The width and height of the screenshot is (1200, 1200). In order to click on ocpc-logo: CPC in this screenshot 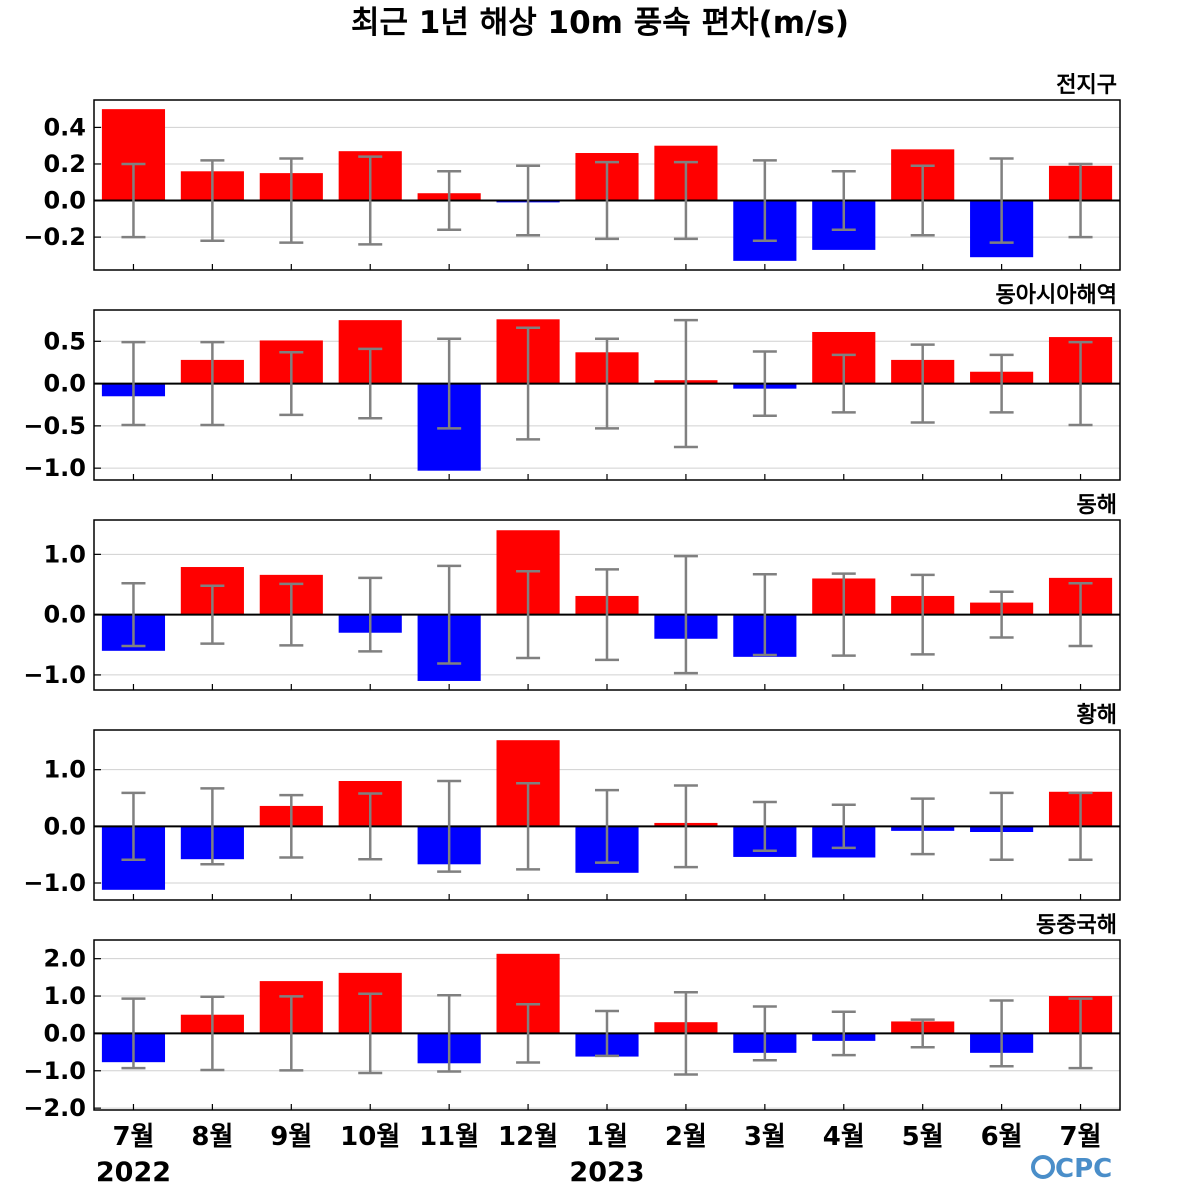, I will do `click(1071, 1169)`.